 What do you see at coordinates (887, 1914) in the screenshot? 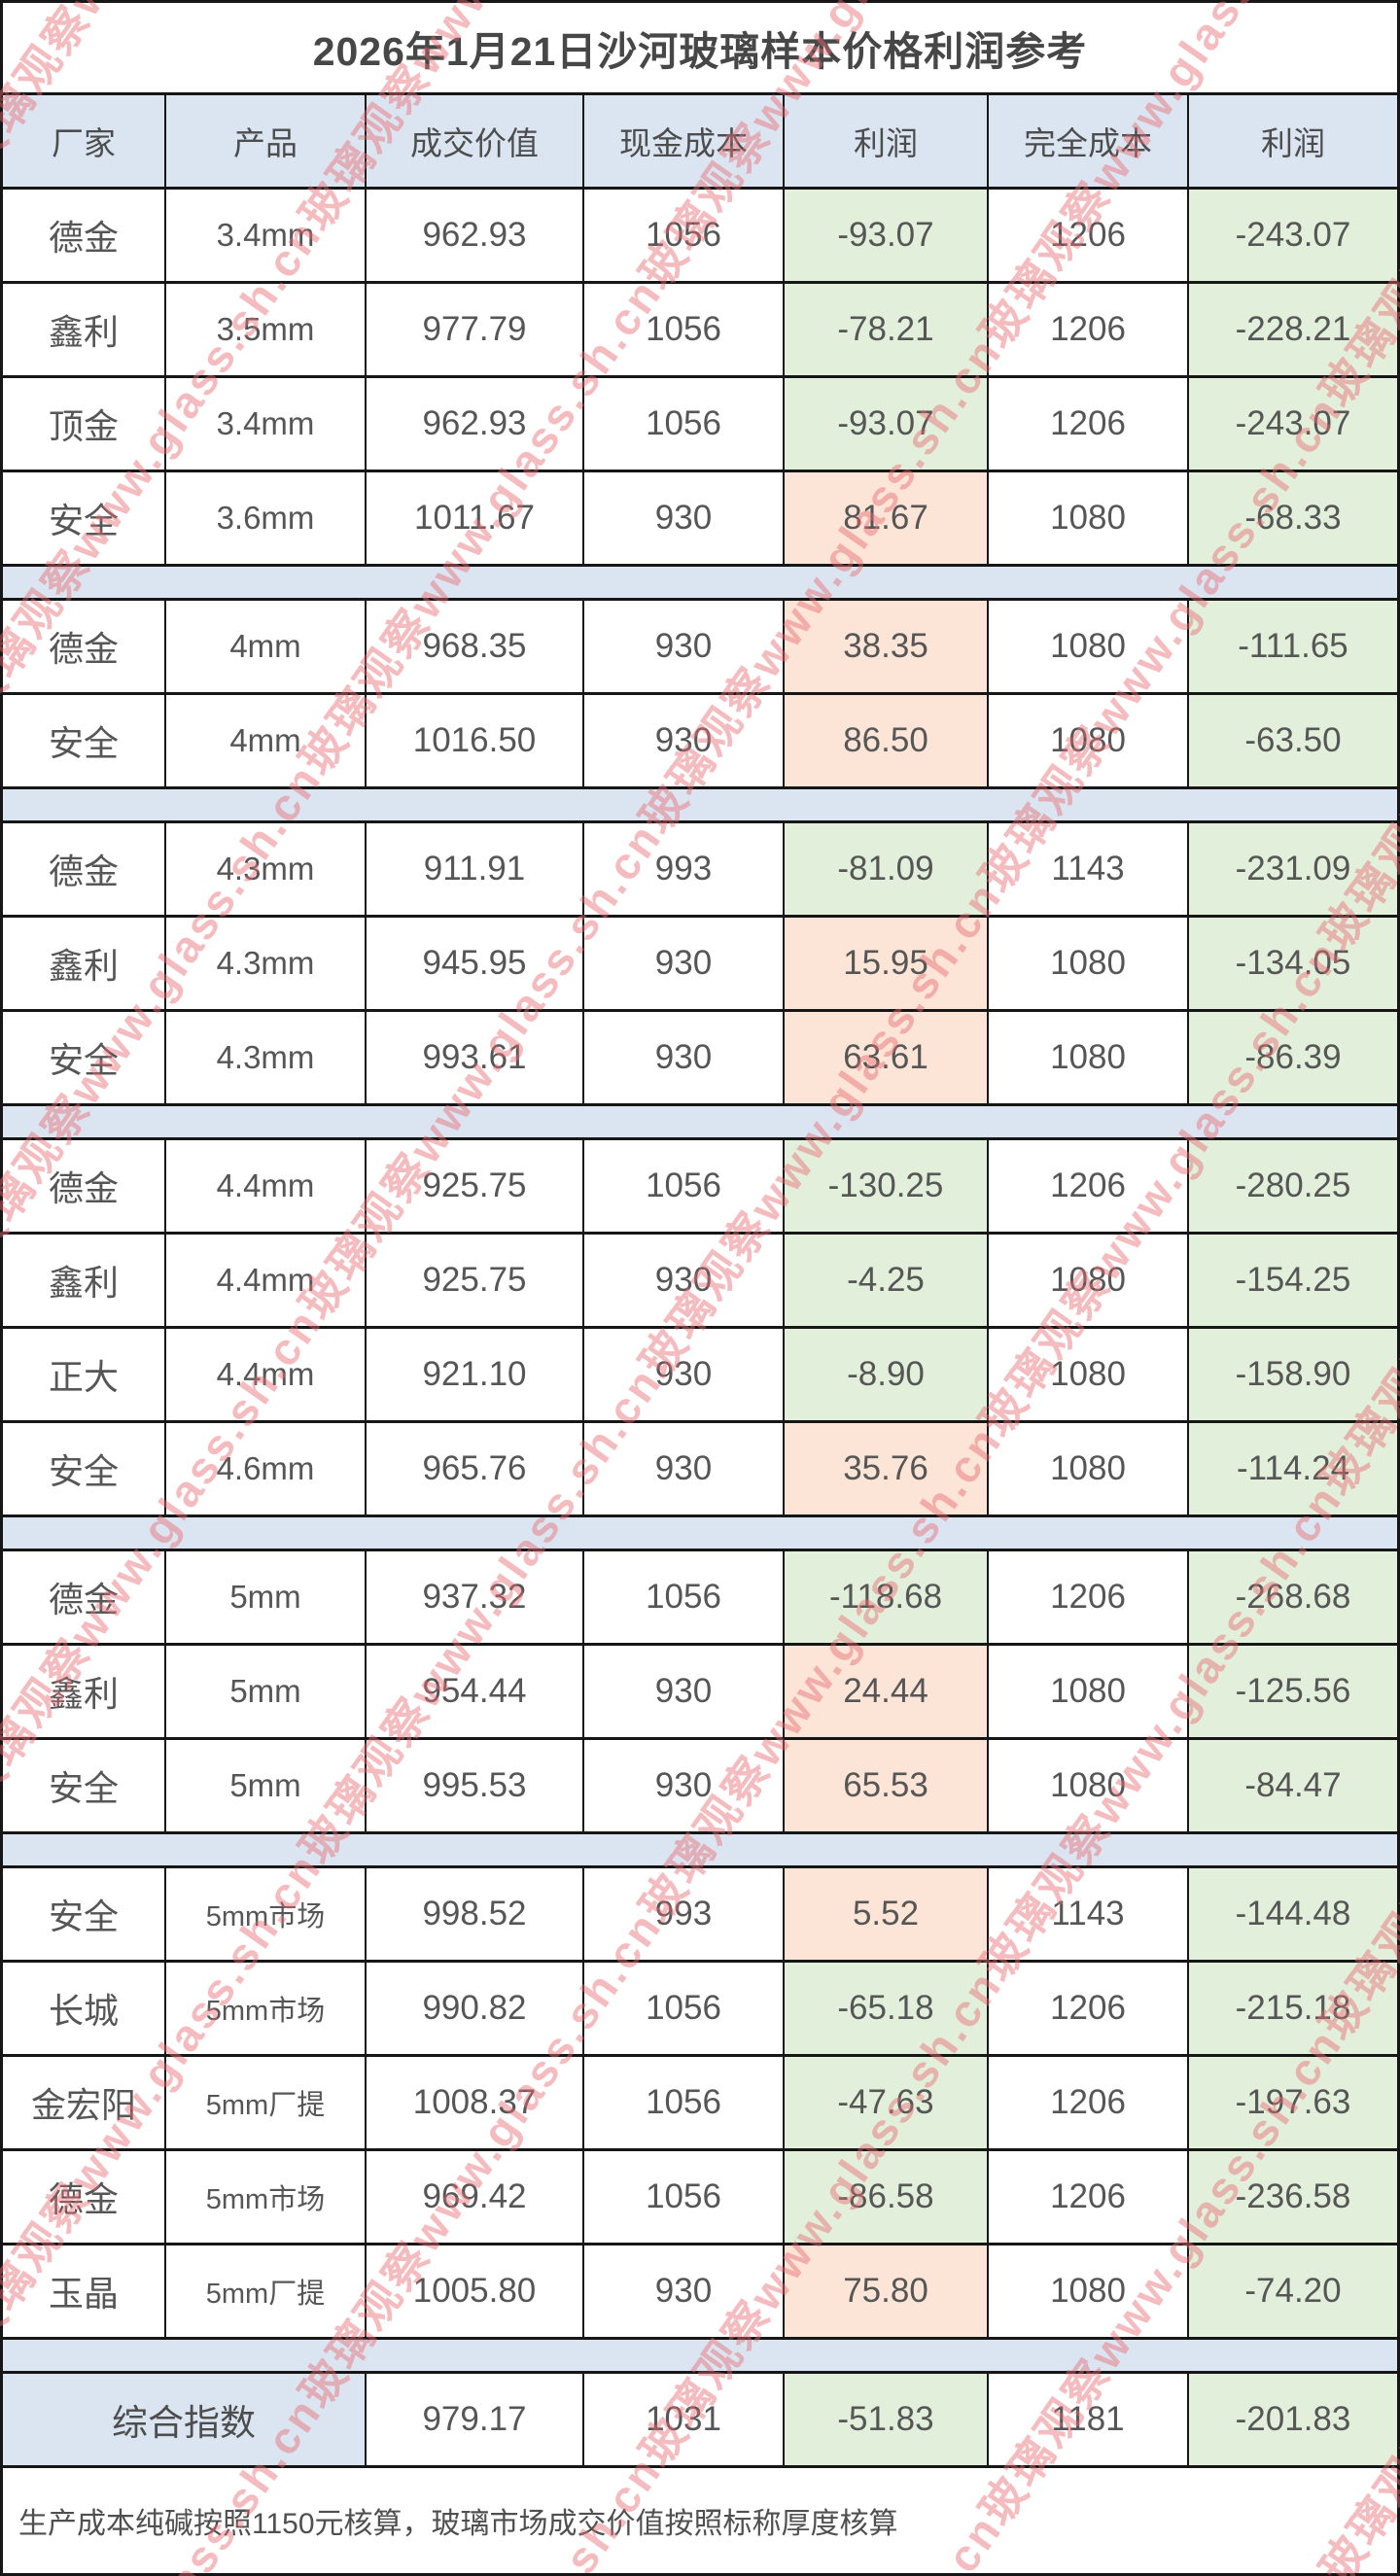
I see `cash-profit-cell: 5.52` at bounding box center [887, 1914].